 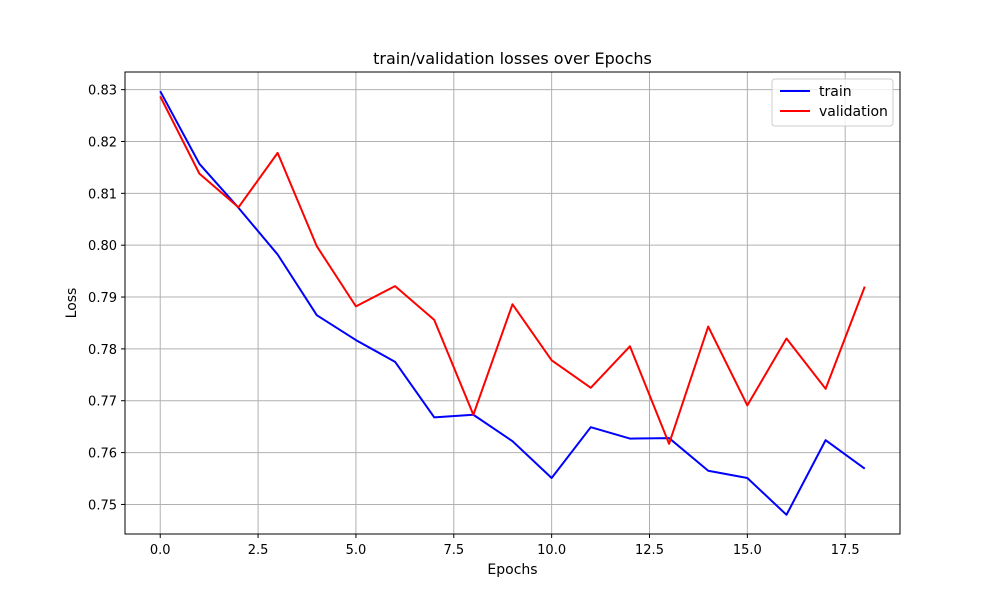 What do you see at coordinates (102, 350) in the screenshot?
I see `y-tick-label: 0.78` at bounding box center [102, 350].